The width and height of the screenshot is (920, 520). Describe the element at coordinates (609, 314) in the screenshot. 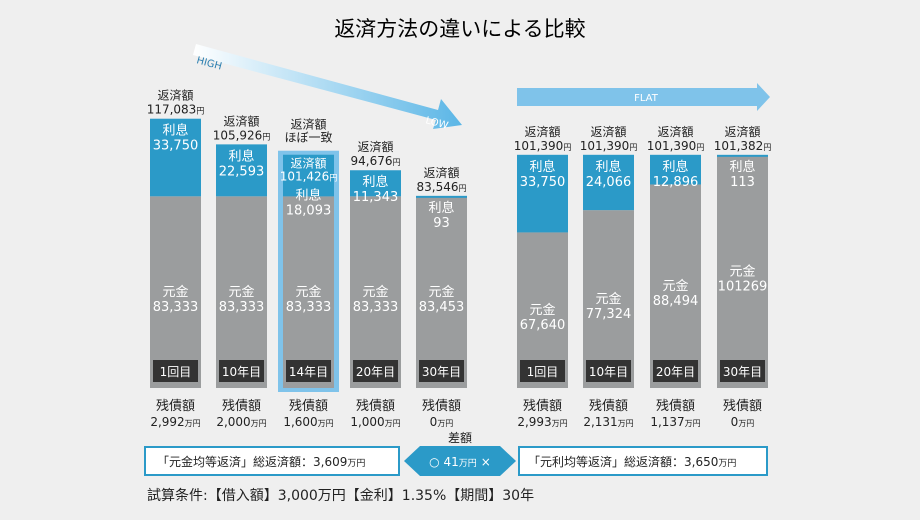

I see `principal-value: 77,324` at that location.